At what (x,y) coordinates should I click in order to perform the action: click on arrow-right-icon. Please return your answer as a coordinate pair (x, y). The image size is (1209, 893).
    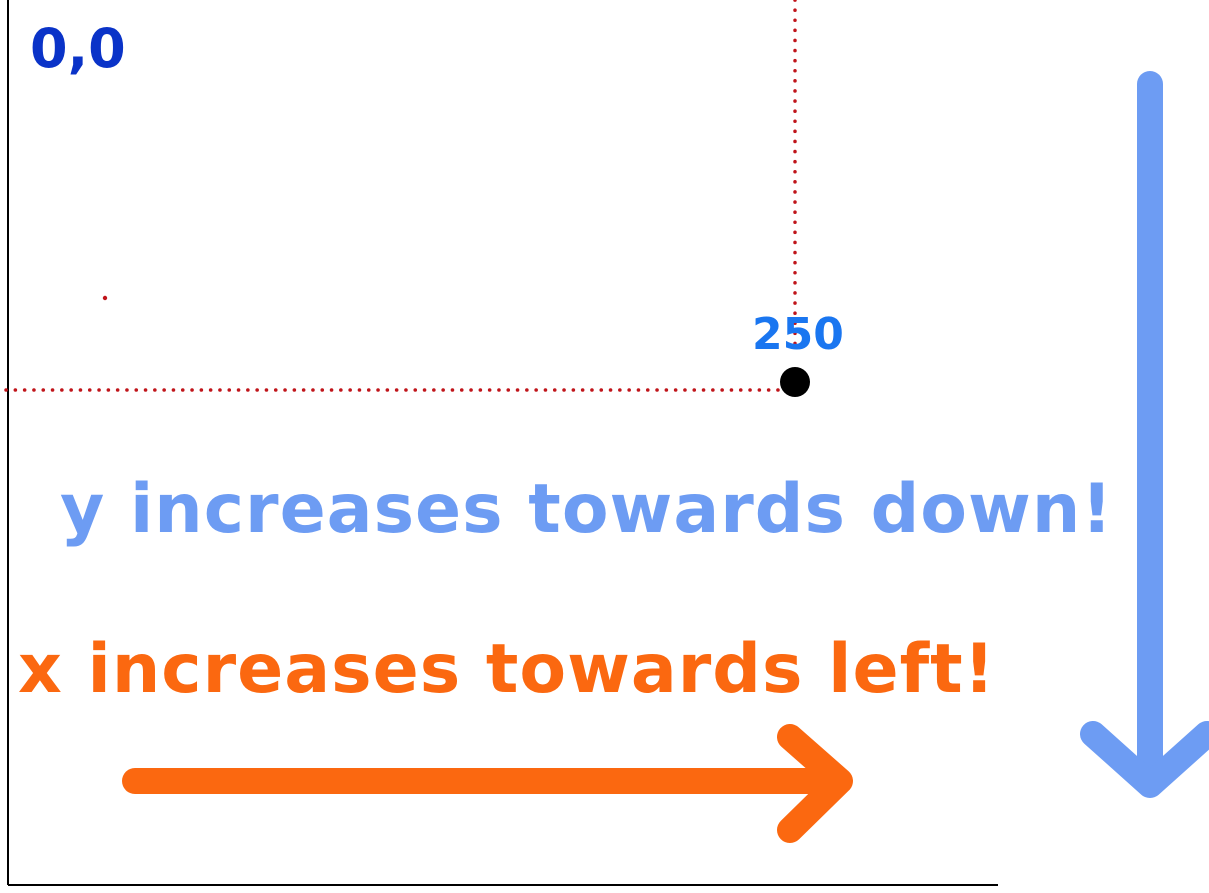
    Looking at the image, I should click on (487, 783).